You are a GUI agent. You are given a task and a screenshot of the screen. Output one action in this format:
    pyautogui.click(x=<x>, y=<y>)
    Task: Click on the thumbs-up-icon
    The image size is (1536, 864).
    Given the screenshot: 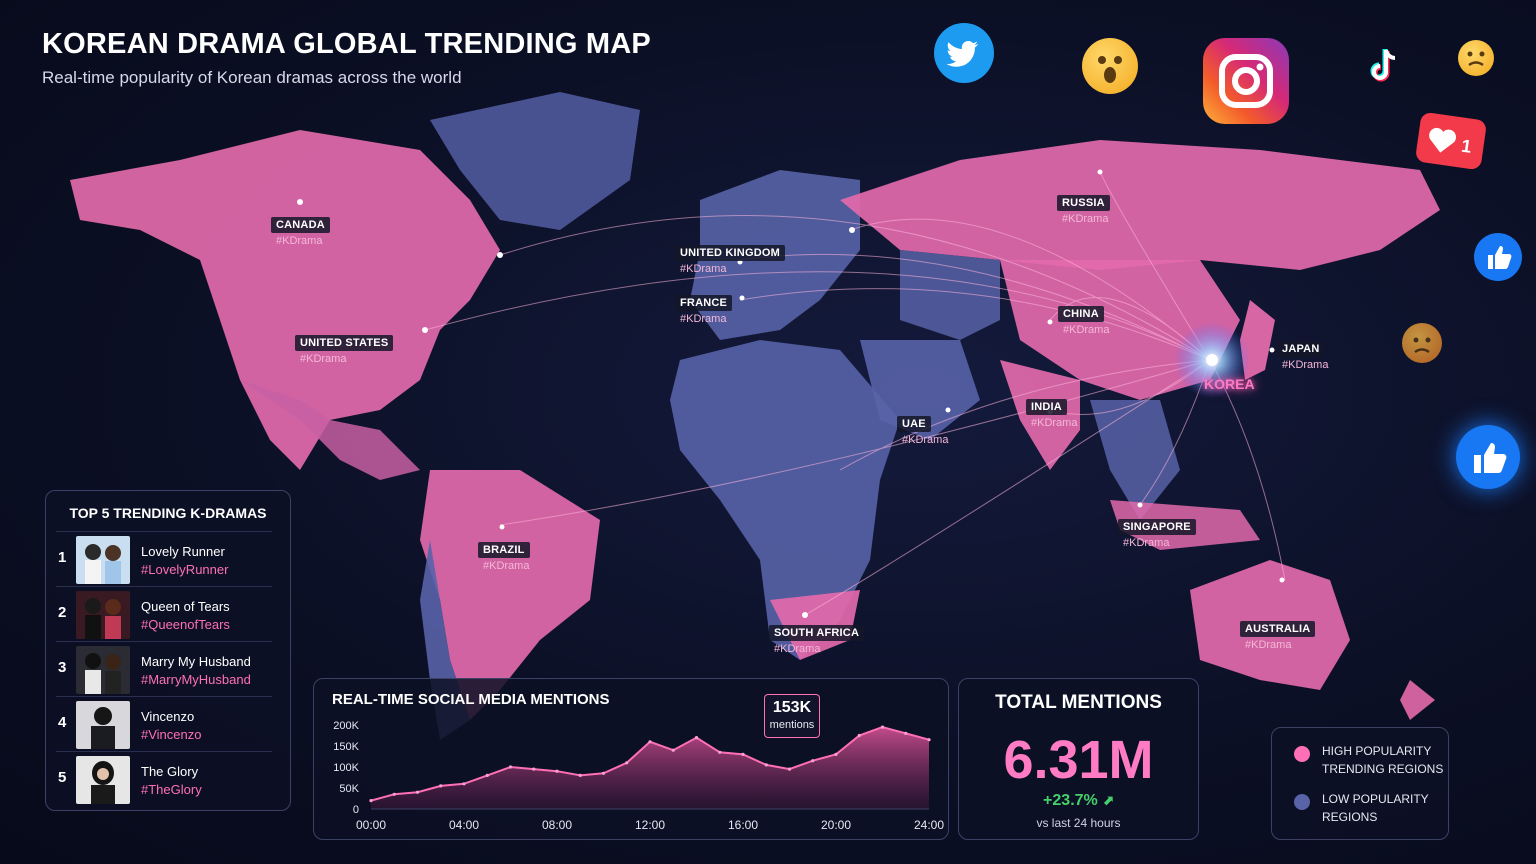 What is the action you would take?
    pyautogui.click(x=1498, y=257)
    